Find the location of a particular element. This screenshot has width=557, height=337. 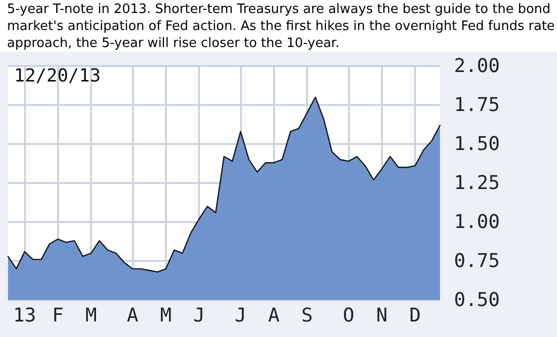

y-tick-label: 2.00 is located at coordinates (477, 66).